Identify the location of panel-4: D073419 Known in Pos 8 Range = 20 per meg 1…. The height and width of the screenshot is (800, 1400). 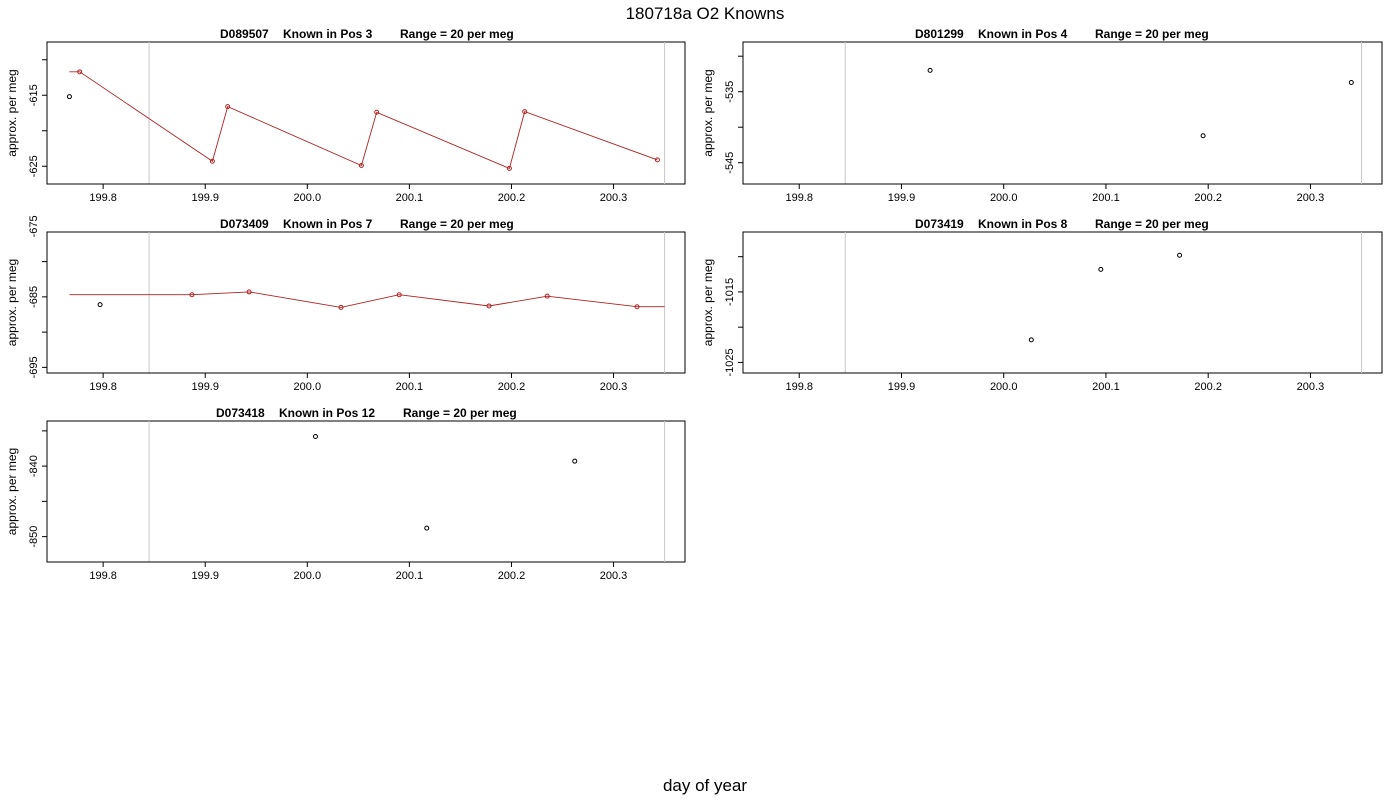
(1042, 305).